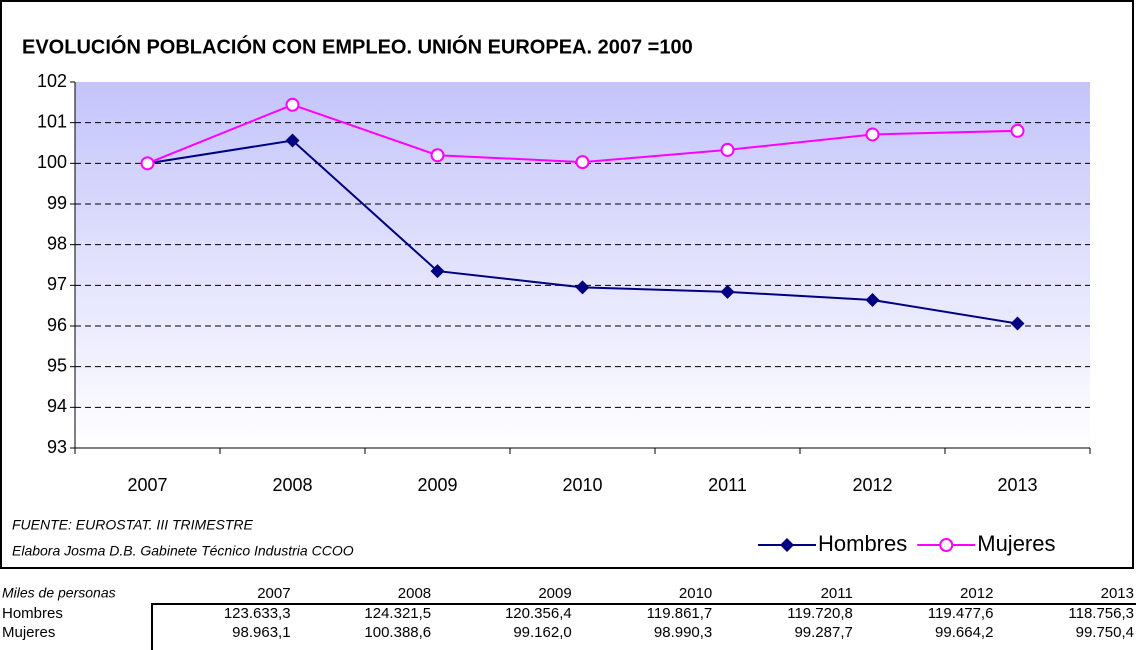 Image resolution: width=1136 pixels, height=650 pixels. Describe the element at coordinates (538, 613) in the screenshot. I see `table-cell: 120.356,4` at that location.